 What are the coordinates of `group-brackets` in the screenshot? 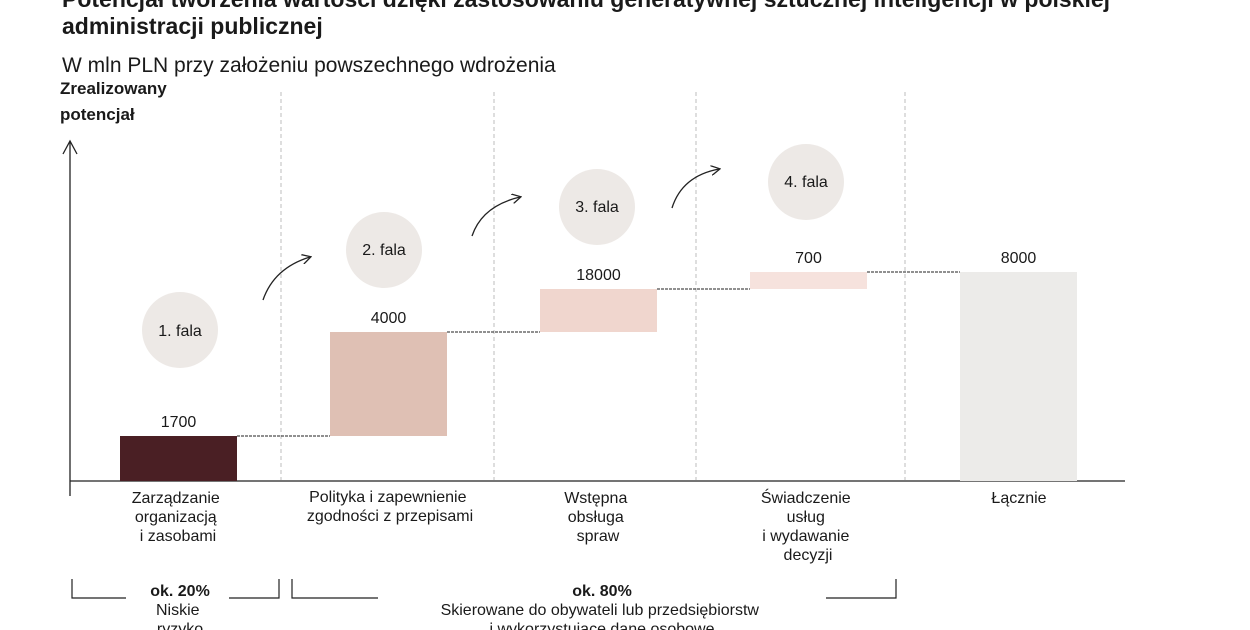 It's located at (484, 589).